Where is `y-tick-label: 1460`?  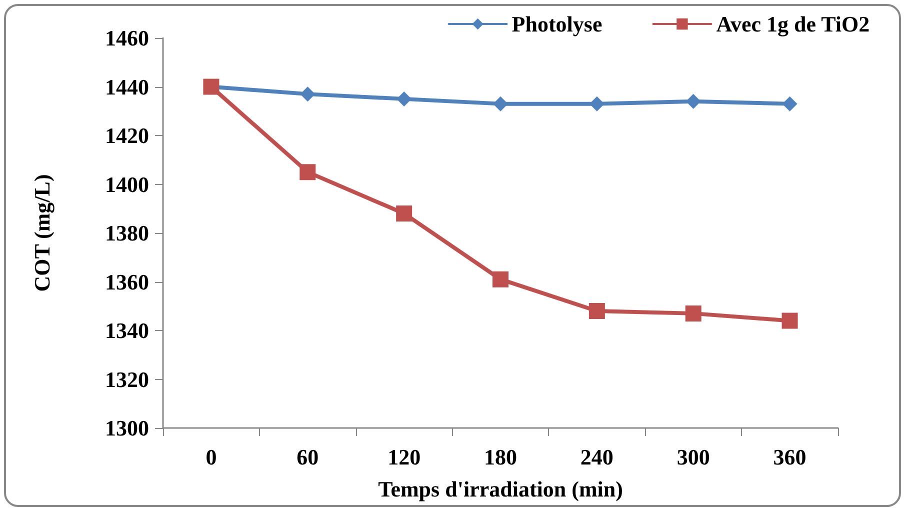 y-tick-label: 1460 is located at coordinates (127, 38).